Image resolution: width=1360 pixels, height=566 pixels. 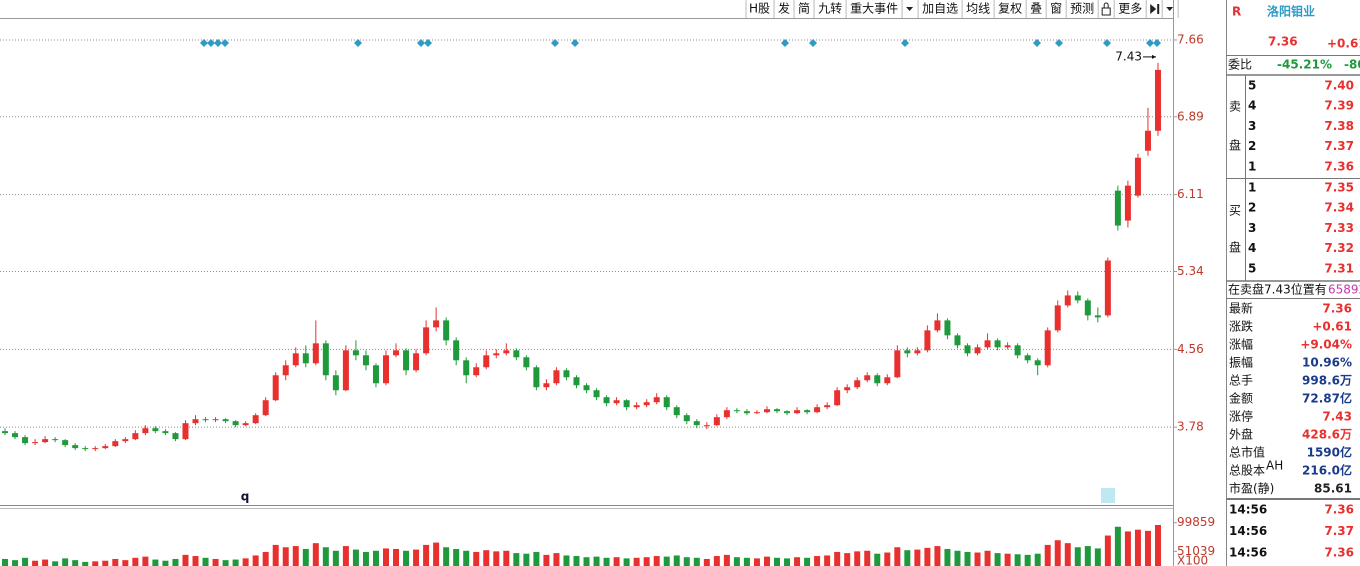 I want to click on stat-label: 市盈(静), so click(x=1251, y=488).